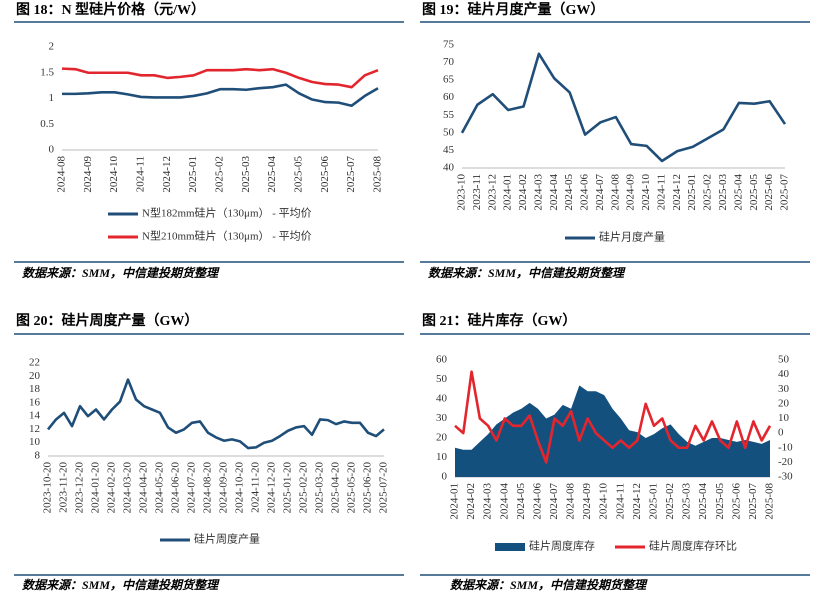 Image resolution: width=824 pixels, height=596 pixels. I want to click on y-tick-label: 70, so click(449, 62).